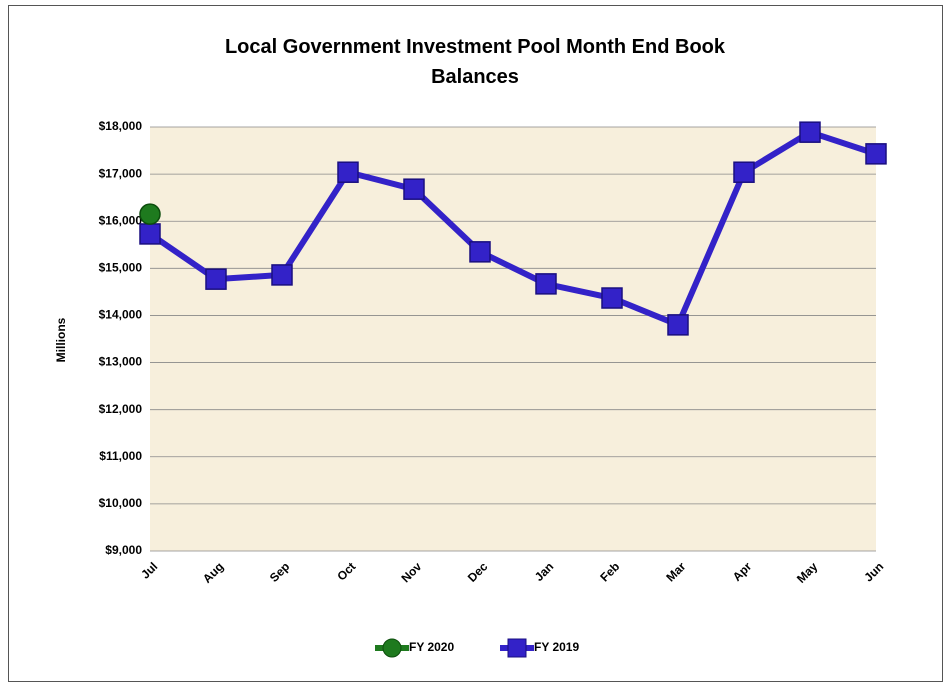  What do you see at coordinates (121, 362) in the screenshot?
I see `y-tick-label: $13,000` at bounding box center [121, 362].